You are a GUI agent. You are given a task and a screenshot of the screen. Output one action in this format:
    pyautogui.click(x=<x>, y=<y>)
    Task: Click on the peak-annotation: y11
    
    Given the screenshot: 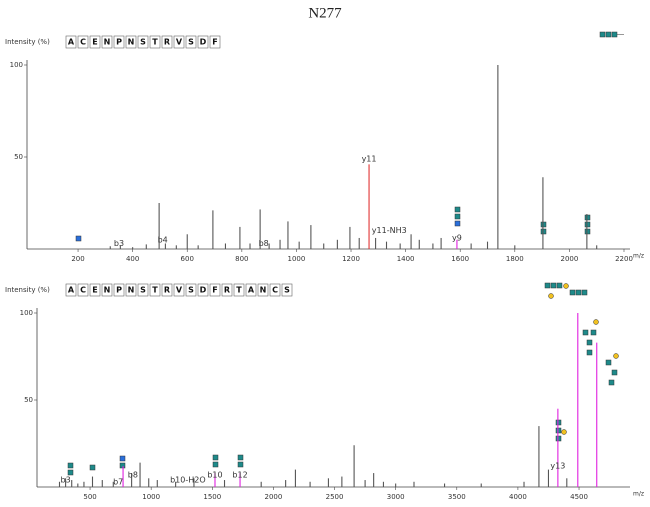 What is the action you would take?
    pyautogui.click(x=369, y=158)
    